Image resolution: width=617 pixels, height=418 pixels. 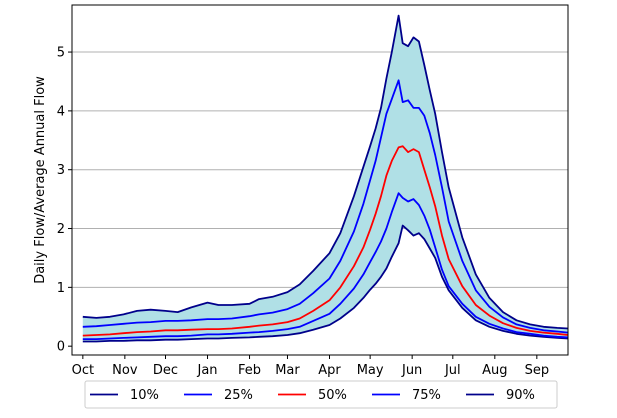 I want to click on x-tick-label: Aug, so click(x=494, y=370).